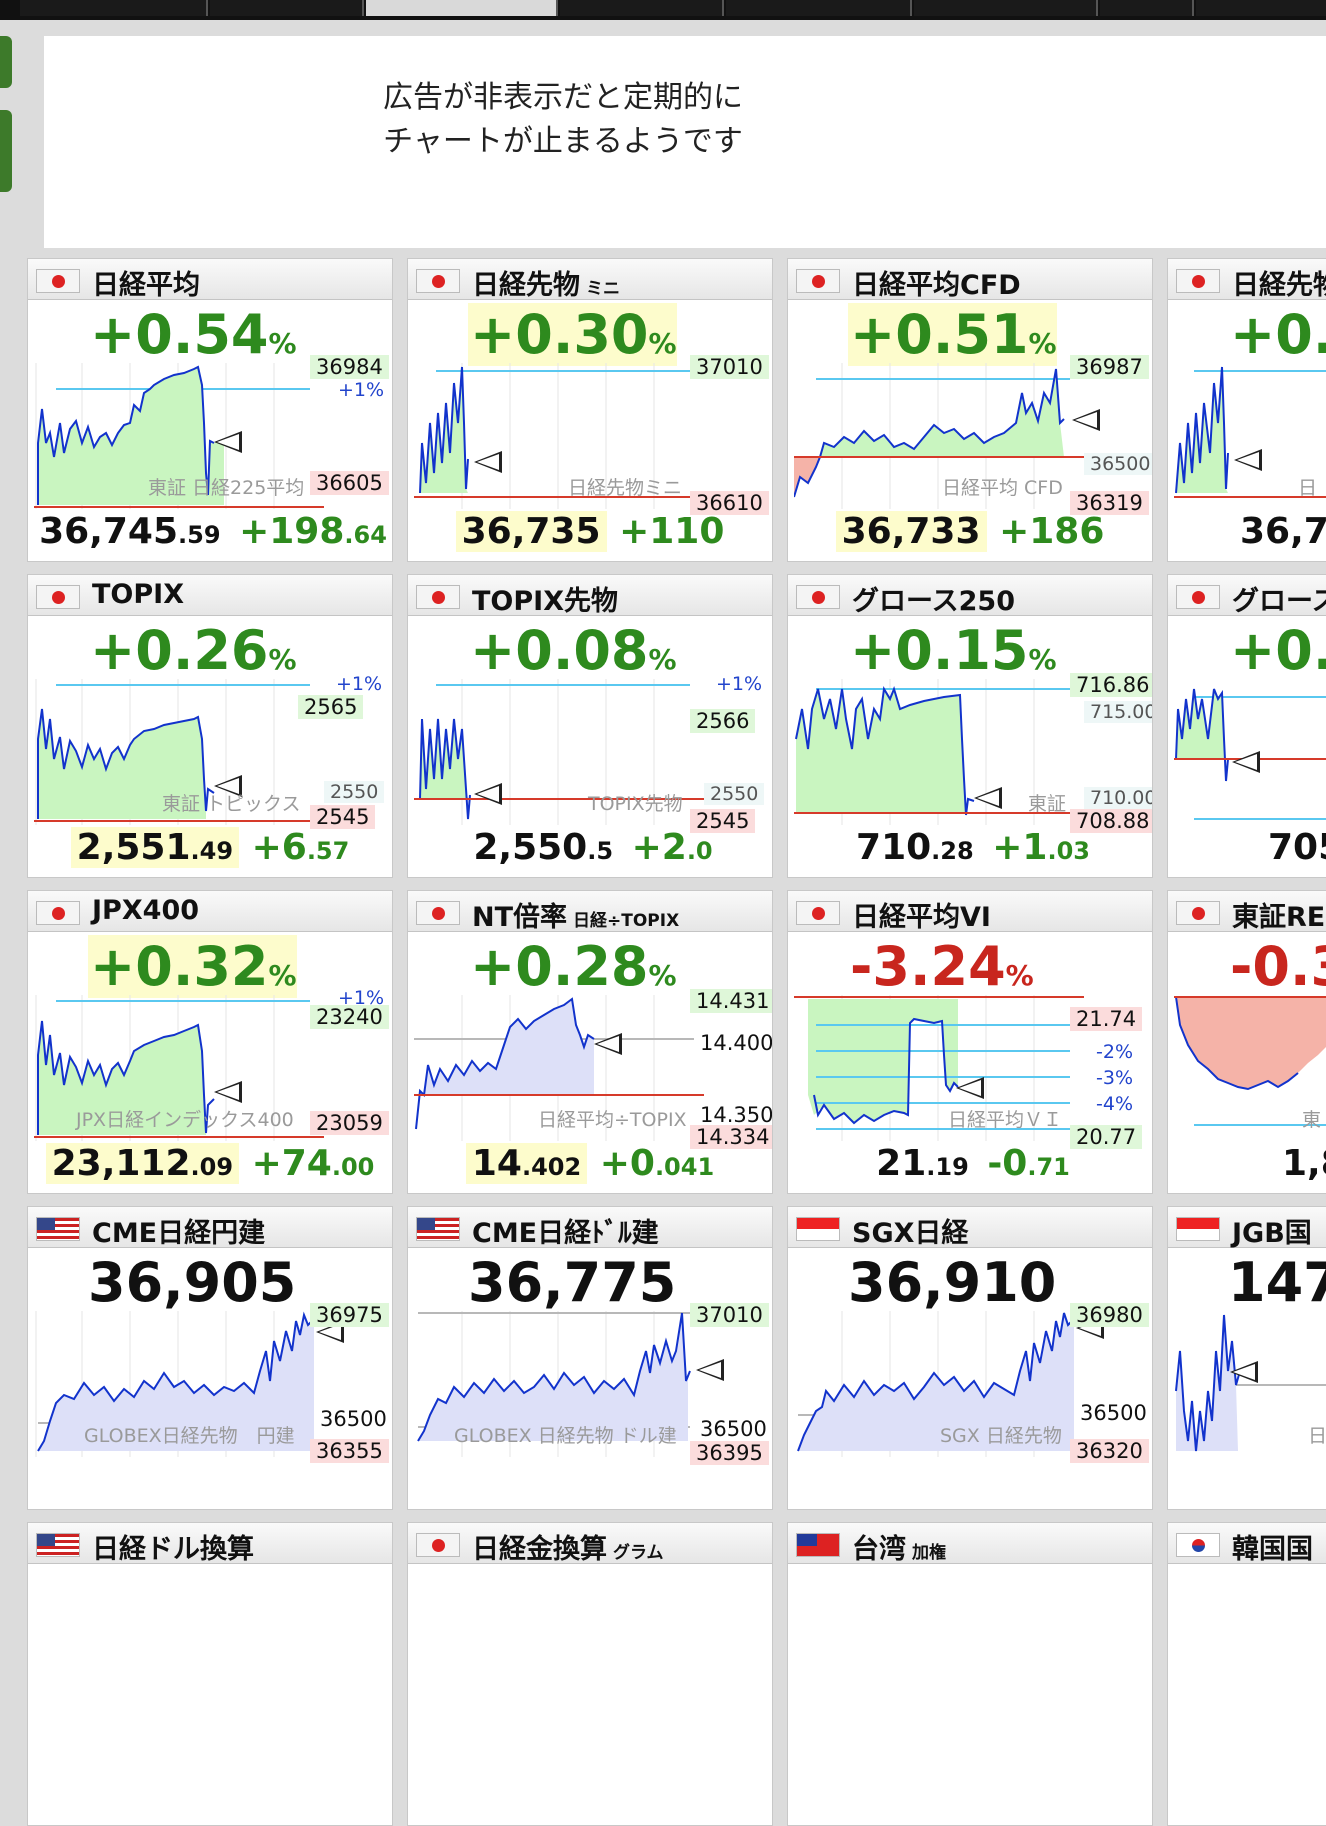 This screenshot has width=1326, height=1826. I want to click on mid2-level-label: 14.350, so click(736, 1115).